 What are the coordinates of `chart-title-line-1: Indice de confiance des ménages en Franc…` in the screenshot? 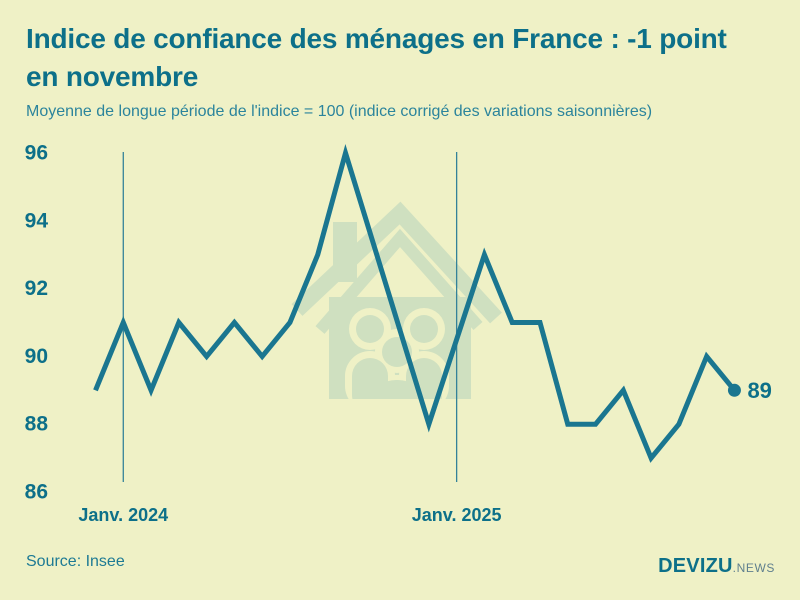 It's located at (376, 38).